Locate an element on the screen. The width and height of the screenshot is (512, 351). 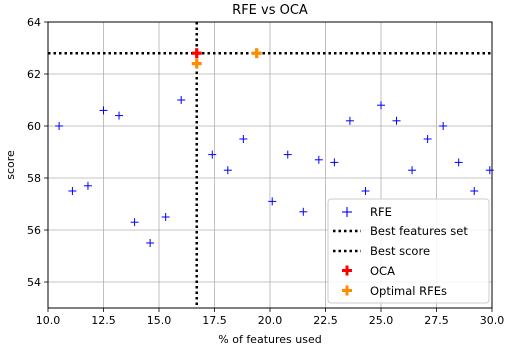
point-oca is located at coordinates (196, 53).